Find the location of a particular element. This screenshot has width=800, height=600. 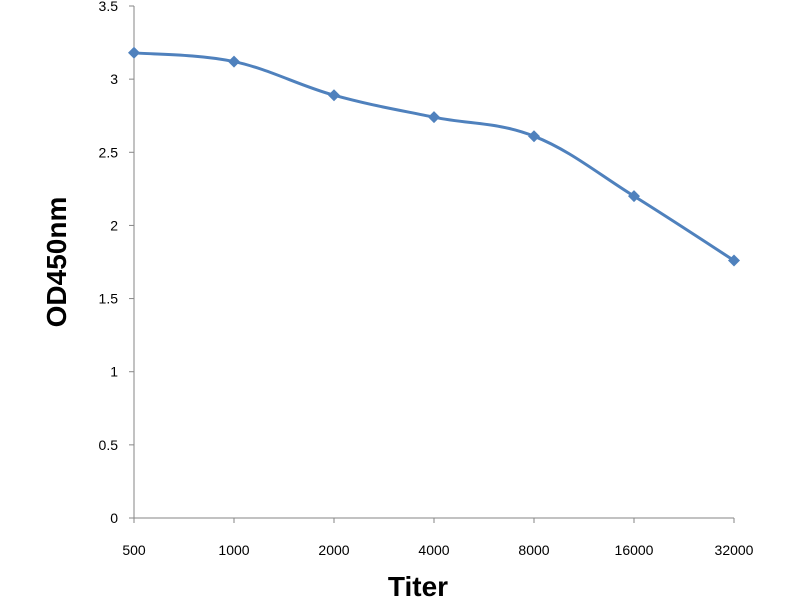

y-axis: 0 0.5 1 1.5 2 2.5 3 3.5 is located at coordinates (117, 263).